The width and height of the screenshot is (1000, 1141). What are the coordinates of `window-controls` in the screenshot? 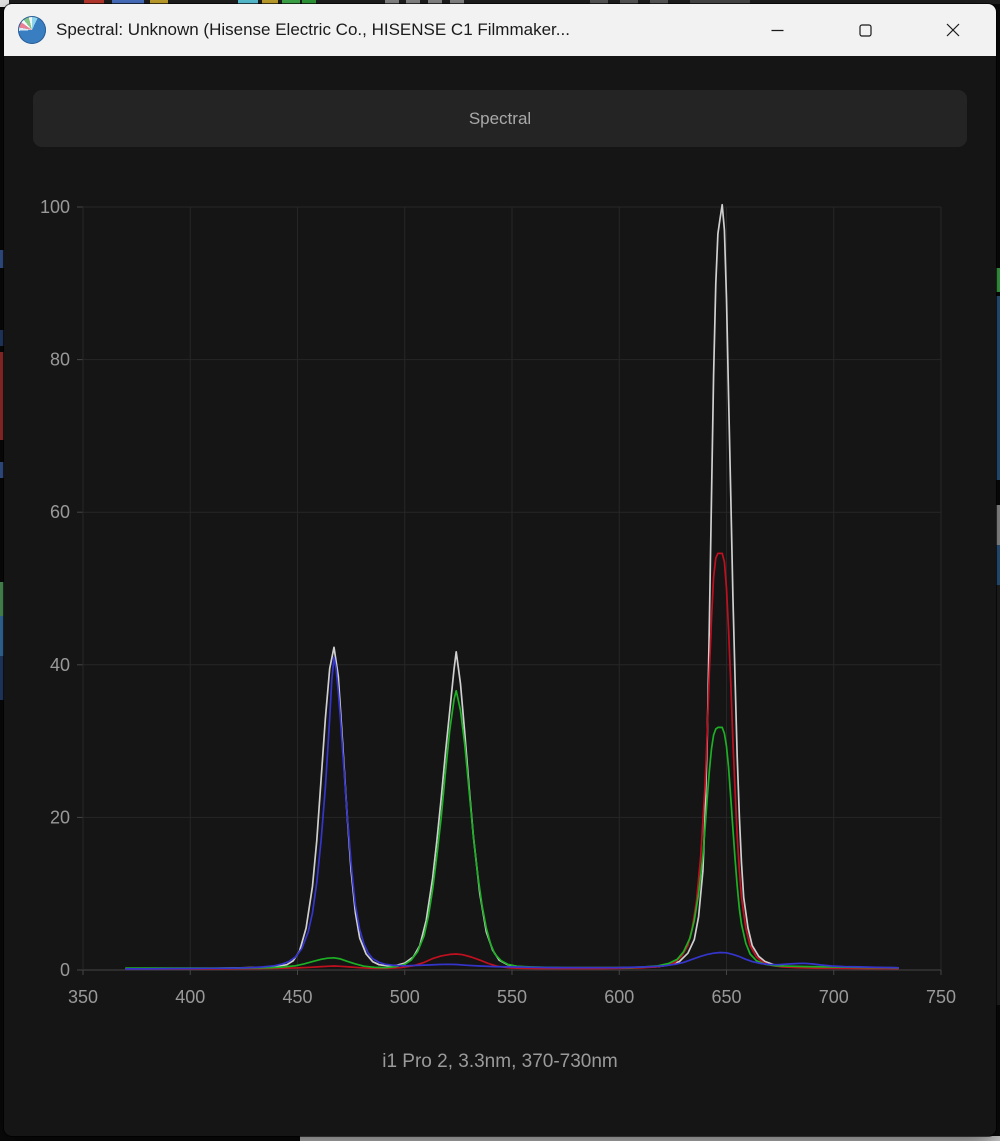 It's located at (871, 30).